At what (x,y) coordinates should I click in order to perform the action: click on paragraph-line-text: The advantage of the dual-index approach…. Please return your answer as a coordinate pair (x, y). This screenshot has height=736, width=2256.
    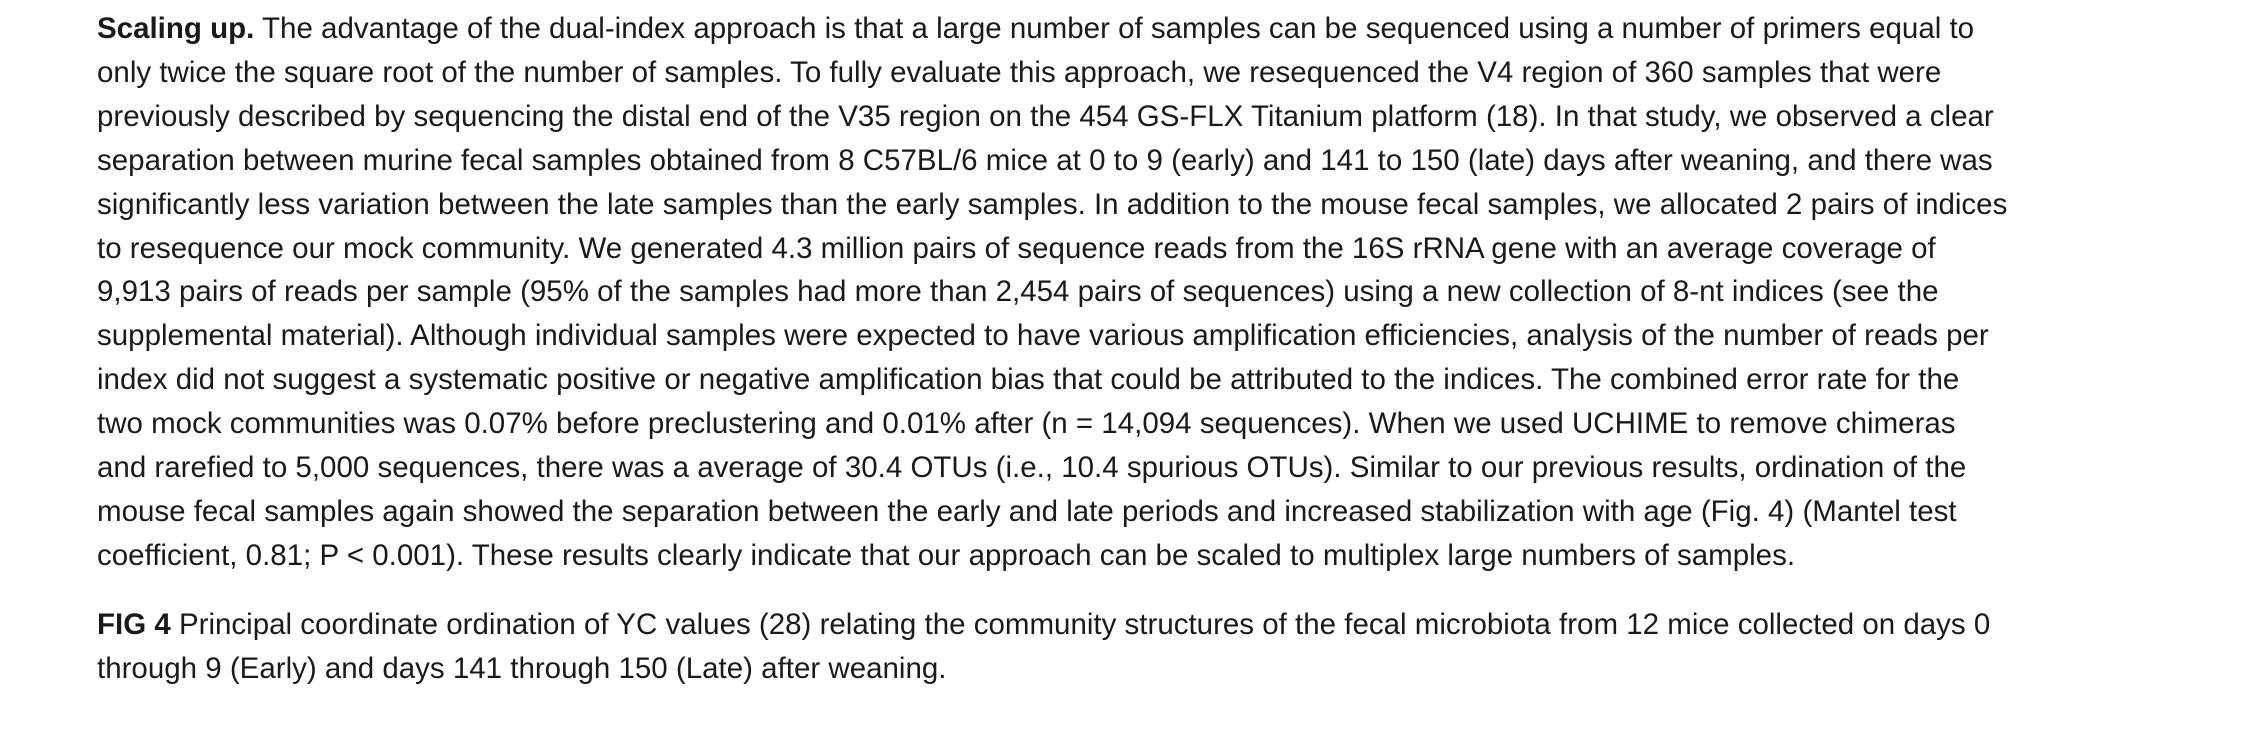
    Looking at the image, I should click on (1114, 28).